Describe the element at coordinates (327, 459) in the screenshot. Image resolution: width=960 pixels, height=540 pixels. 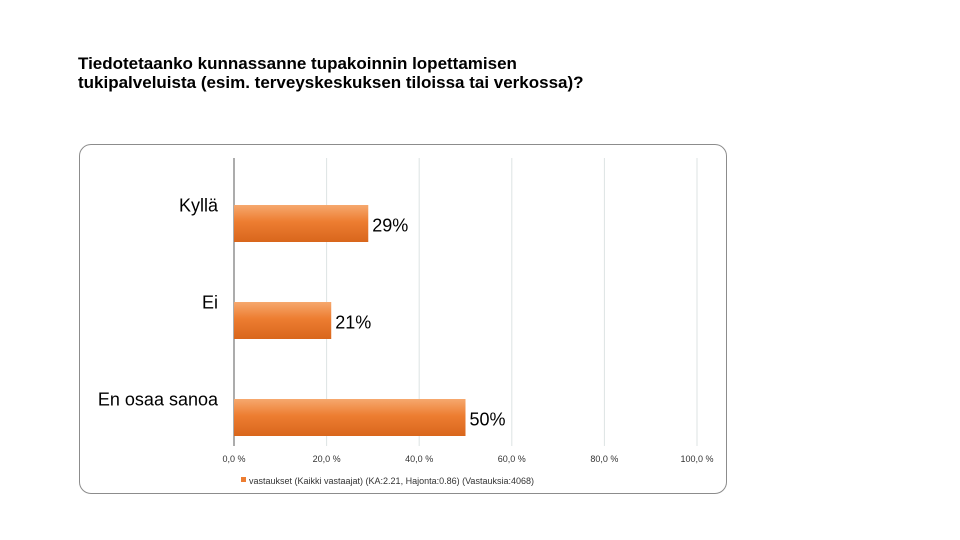
I see `x-tick-label: 20,0 %` at that location.